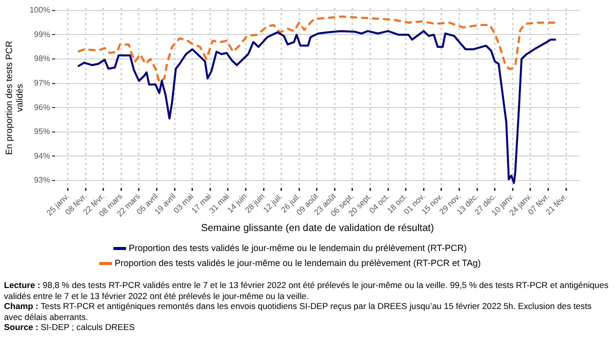  I want to click on legend-label: Proportion des tests validés le jour-même ou le lendemain du prélèvement (RT-PCR), so click(297, 247).